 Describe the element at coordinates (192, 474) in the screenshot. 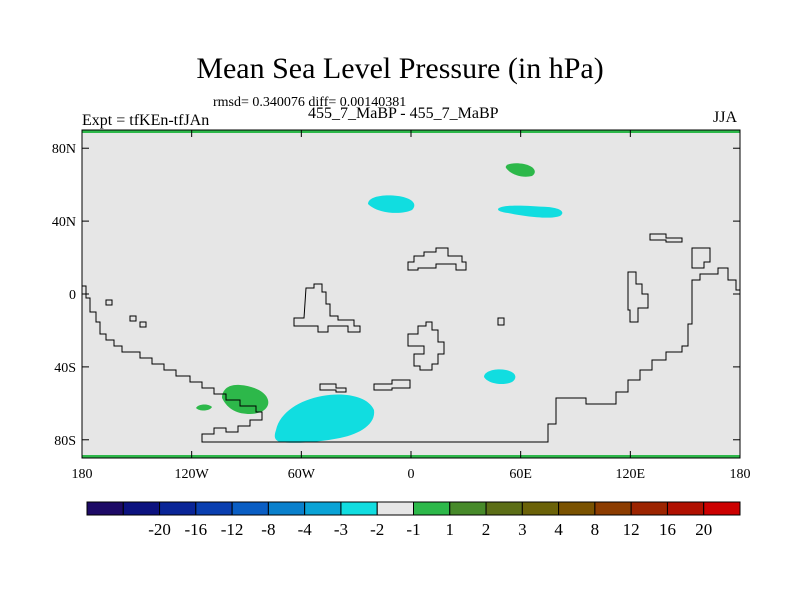

I see `x-tick-label: 120W` at that location.